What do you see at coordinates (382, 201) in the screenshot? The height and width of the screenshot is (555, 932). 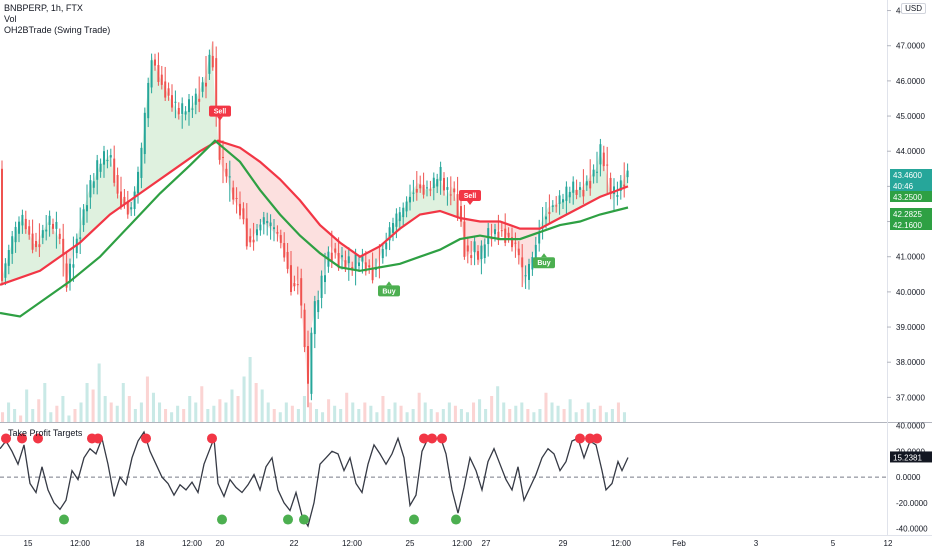 I see `trade-signals: Sell Buy Sell Buy` at bounding box center [382, 201].